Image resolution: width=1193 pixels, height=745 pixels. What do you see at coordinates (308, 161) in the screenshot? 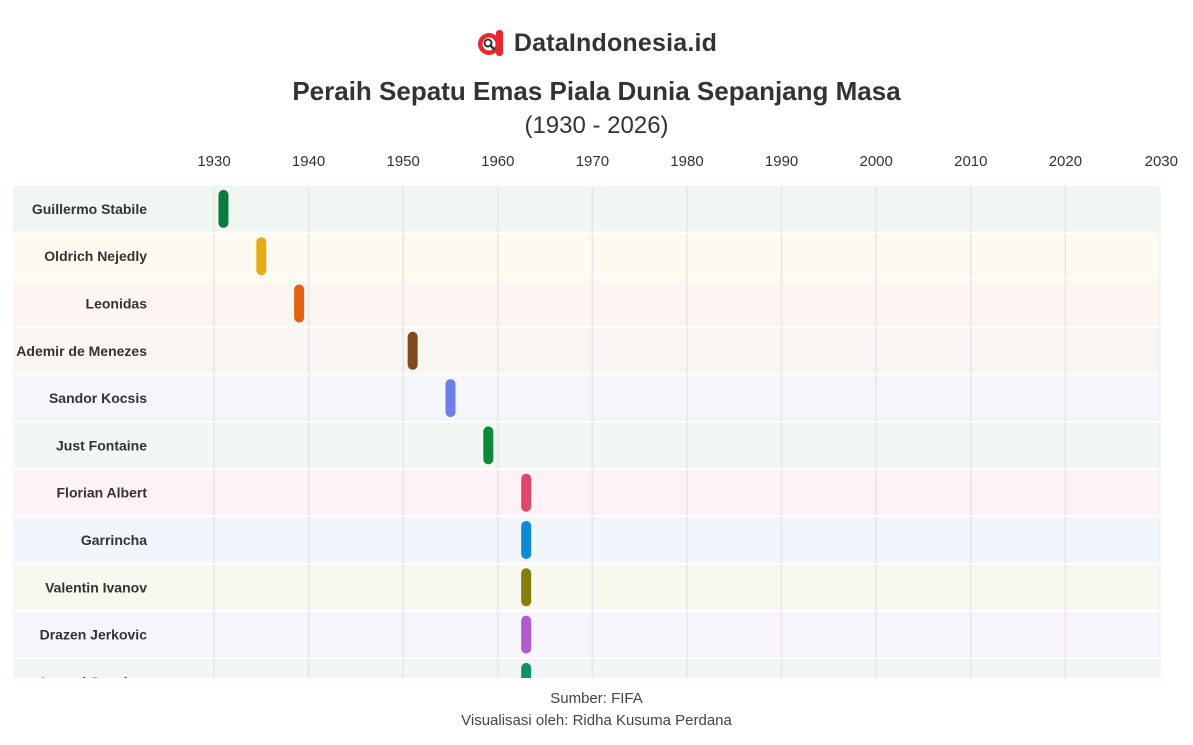
I see `x-tick-label: 1940` at bounding box center [308, 161].